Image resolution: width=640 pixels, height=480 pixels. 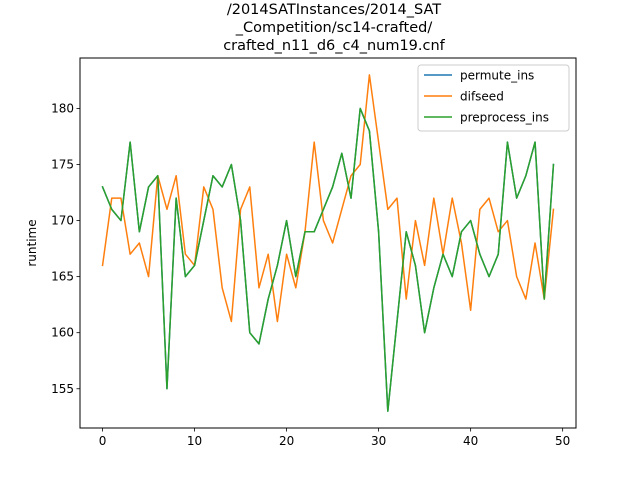 I want to click on chart-title-line-1: /2014SATInstances/2014_SAT, so click(x=334, y=10).